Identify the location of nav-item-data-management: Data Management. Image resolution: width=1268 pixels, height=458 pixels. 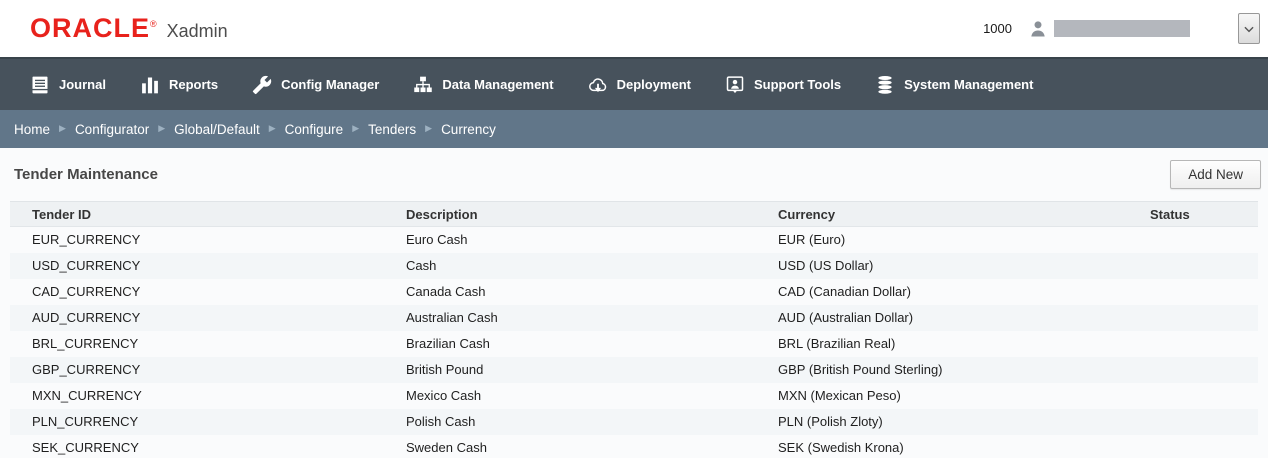
(483, 85).